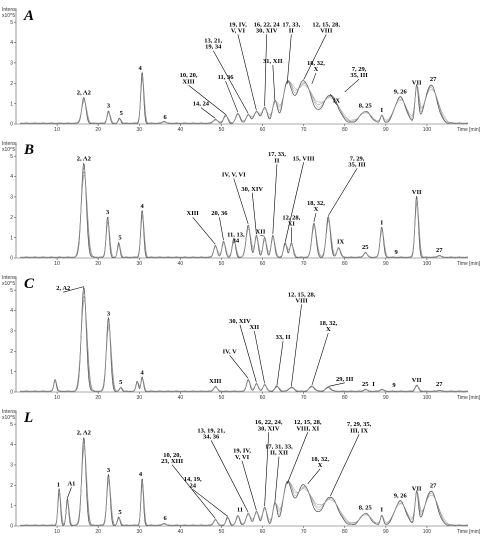 The image size is (483, 550). Describe the element at coordinates (166, 518) in the screenshot. I see `peak-label: 6` at that location.